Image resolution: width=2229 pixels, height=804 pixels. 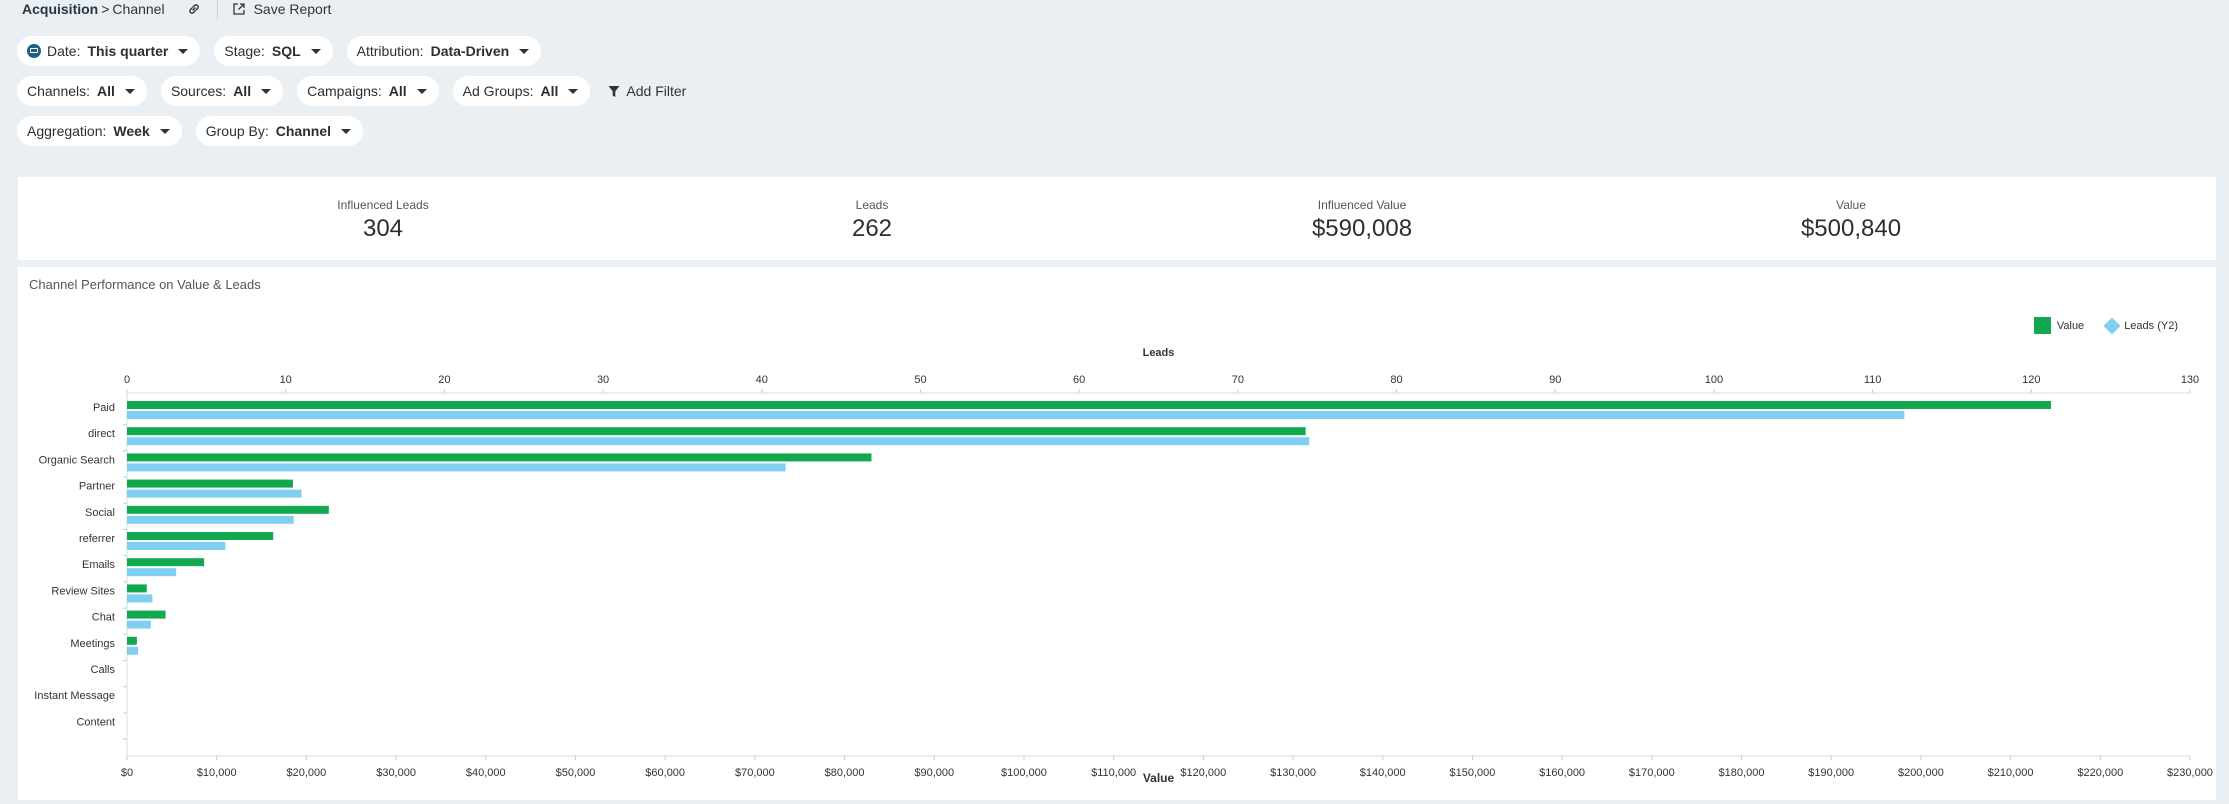 What do you see at coordinates (83, 591) in the screenshot?
I see `category-label: Review Sites` at bounding box center [83, 591].